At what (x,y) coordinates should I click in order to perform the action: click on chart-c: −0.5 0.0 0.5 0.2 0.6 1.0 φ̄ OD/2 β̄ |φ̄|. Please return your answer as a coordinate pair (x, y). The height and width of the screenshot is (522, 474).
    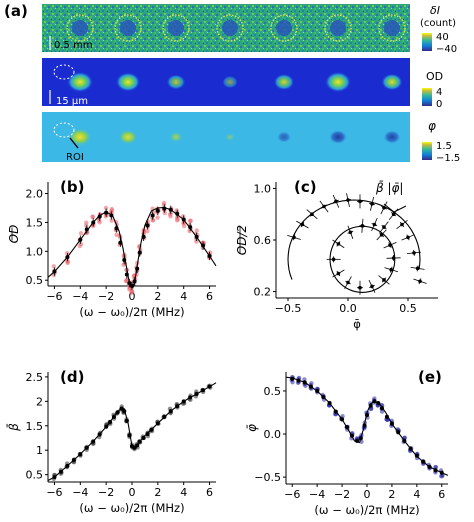
    Looking at the image, I should click on (336, 256).